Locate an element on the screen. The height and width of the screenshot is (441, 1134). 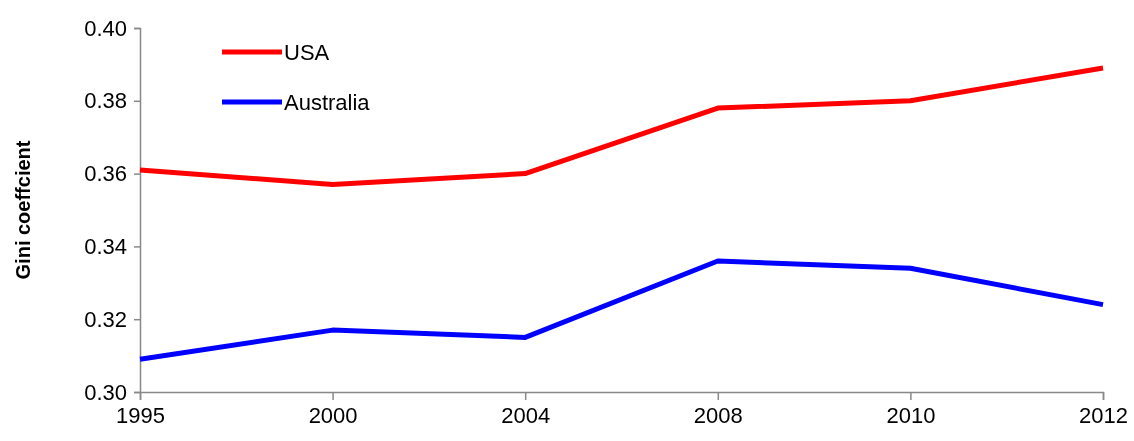
y-tick-label: 0.30 is located at coordinates (105, 392).